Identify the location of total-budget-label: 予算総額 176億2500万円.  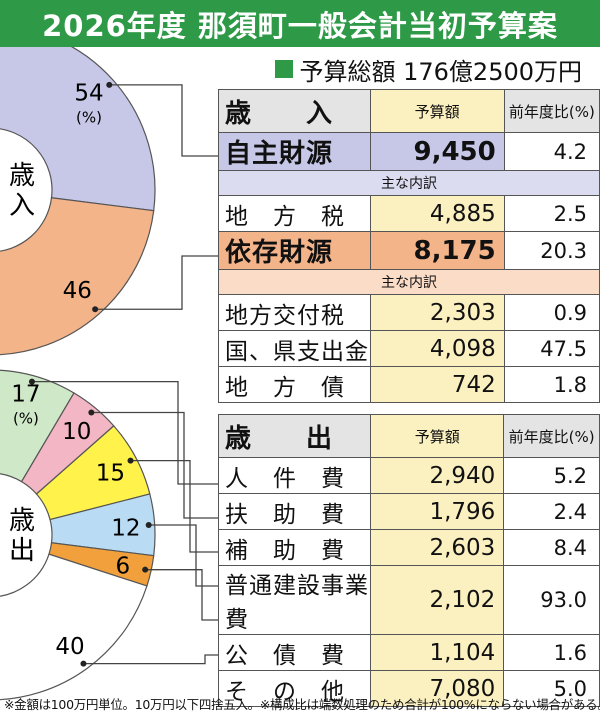
(440, 71).